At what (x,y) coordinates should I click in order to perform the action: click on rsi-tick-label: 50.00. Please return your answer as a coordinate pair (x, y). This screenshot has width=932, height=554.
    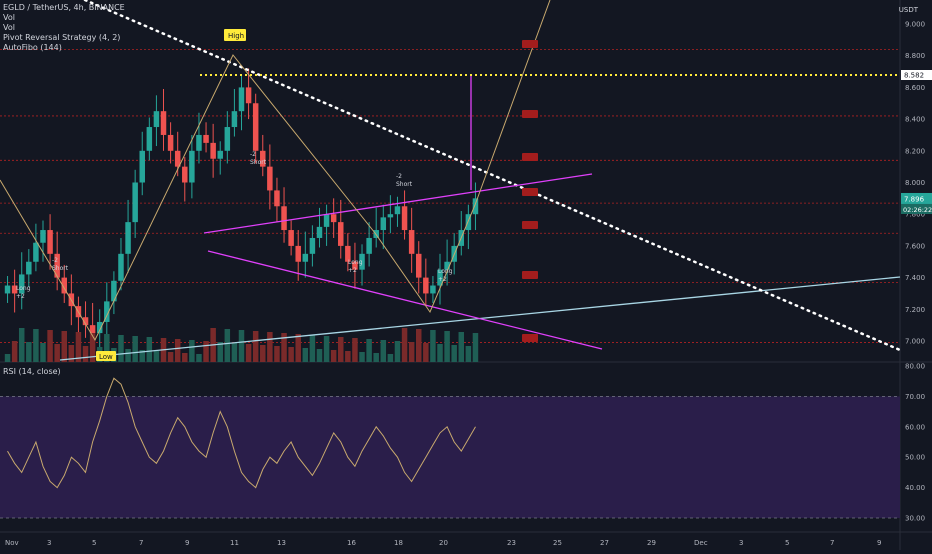
    Looking at the image, I should click on (915, 458).